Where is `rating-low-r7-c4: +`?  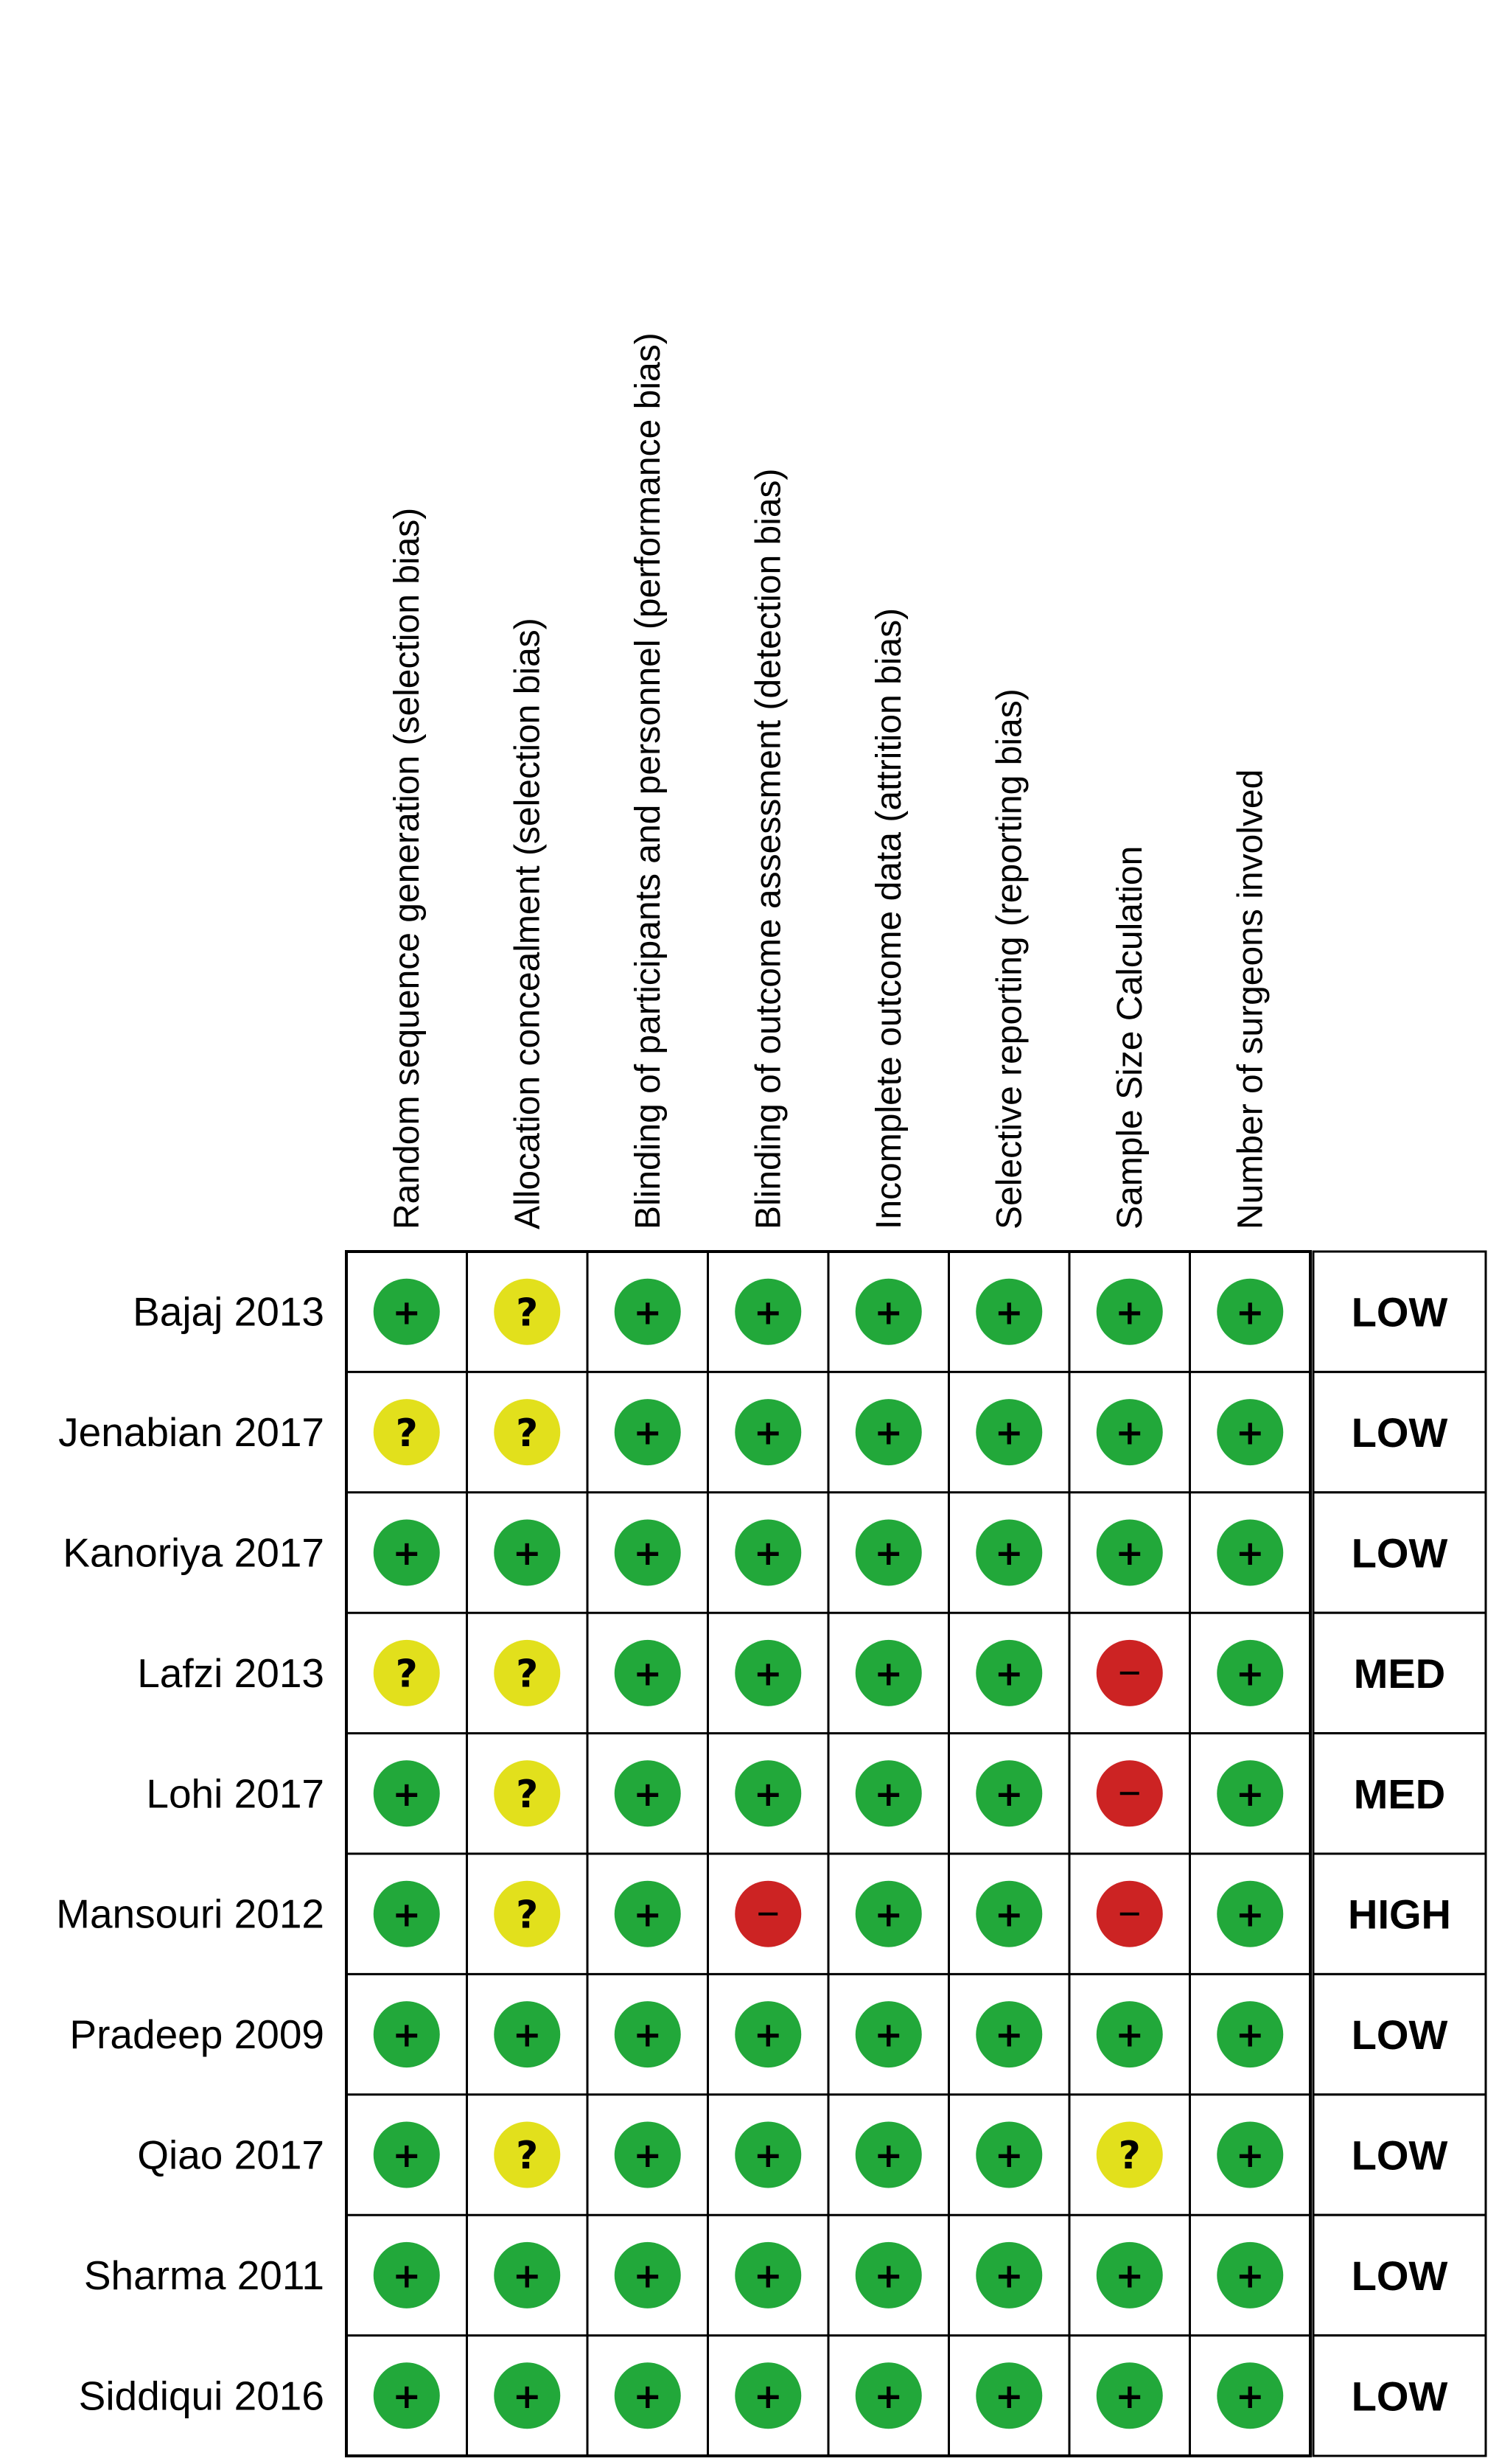
rating-low-r7-c4: + is located at coordinates (768, 2034).